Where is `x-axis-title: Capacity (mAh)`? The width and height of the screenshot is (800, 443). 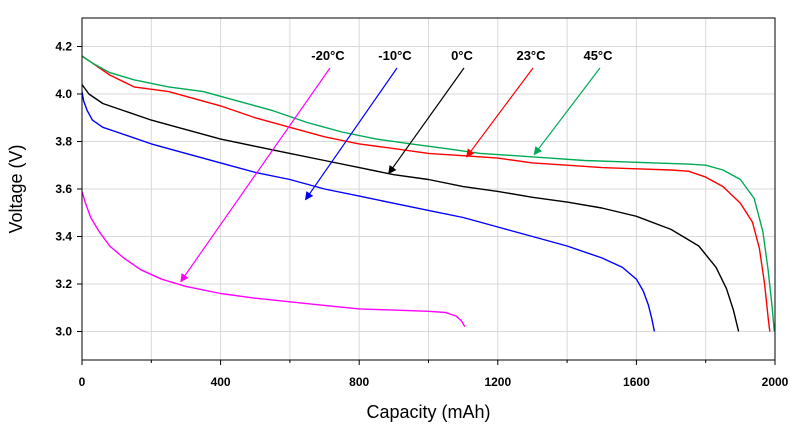
x-axis-title: Capacity (mAh) is located at coordinates (428, 412).